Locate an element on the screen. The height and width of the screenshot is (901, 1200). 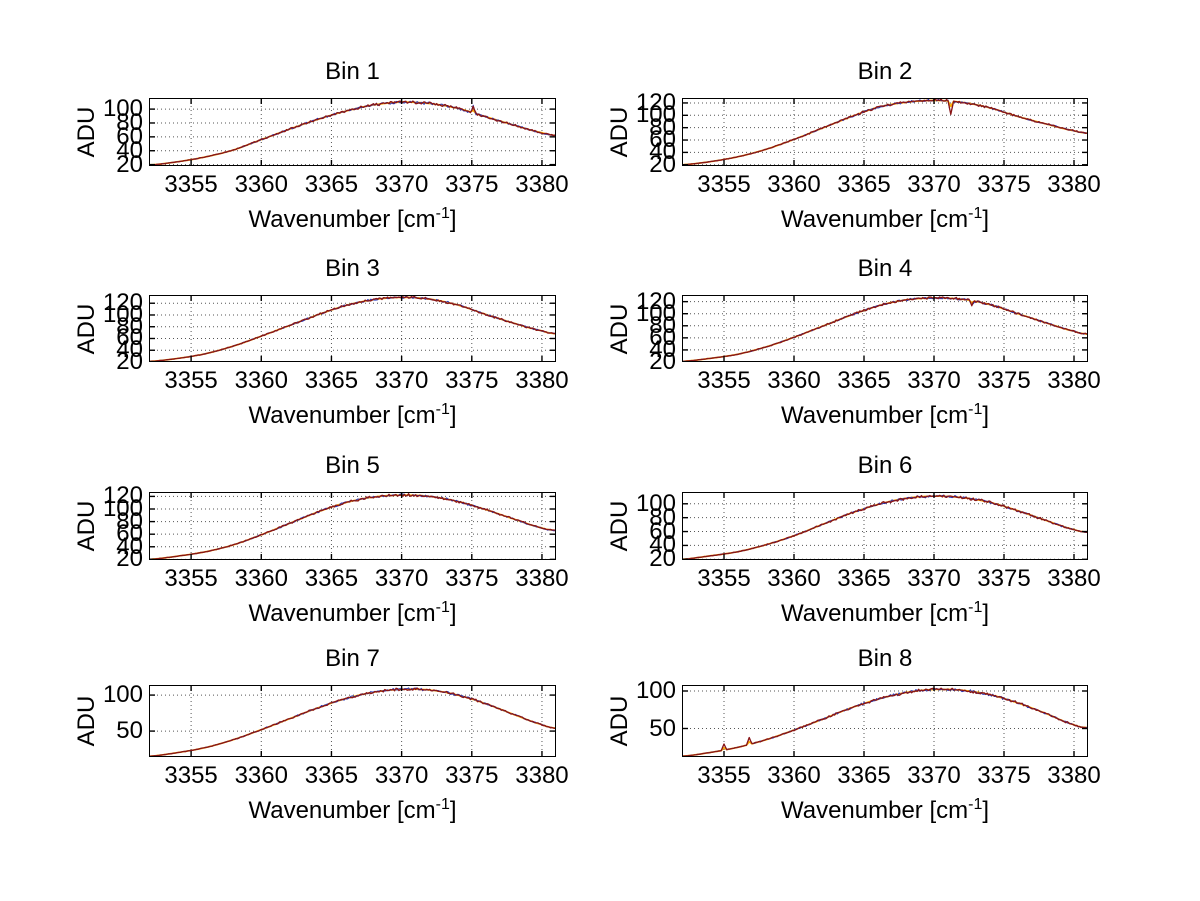
subplot-title: Bin 7 is located at coordinates (352, 658).